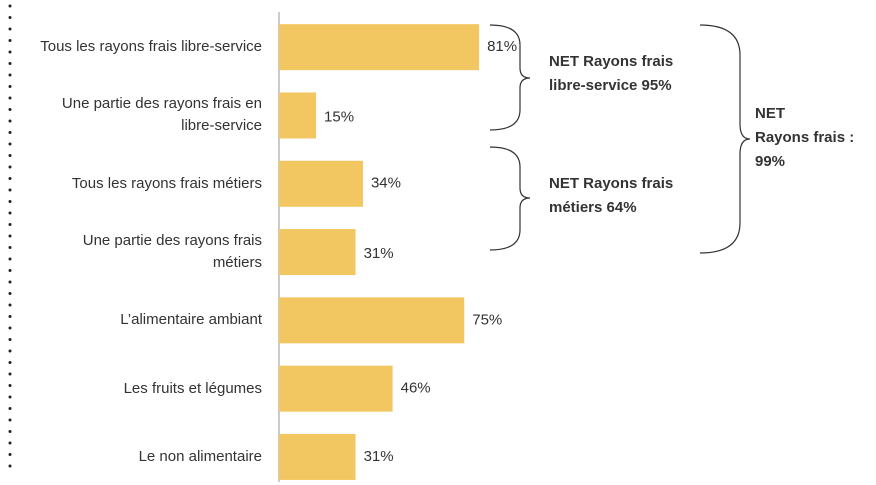 The image size is (876, 485). I want to click on value-label: 46%, so click(416, 388).